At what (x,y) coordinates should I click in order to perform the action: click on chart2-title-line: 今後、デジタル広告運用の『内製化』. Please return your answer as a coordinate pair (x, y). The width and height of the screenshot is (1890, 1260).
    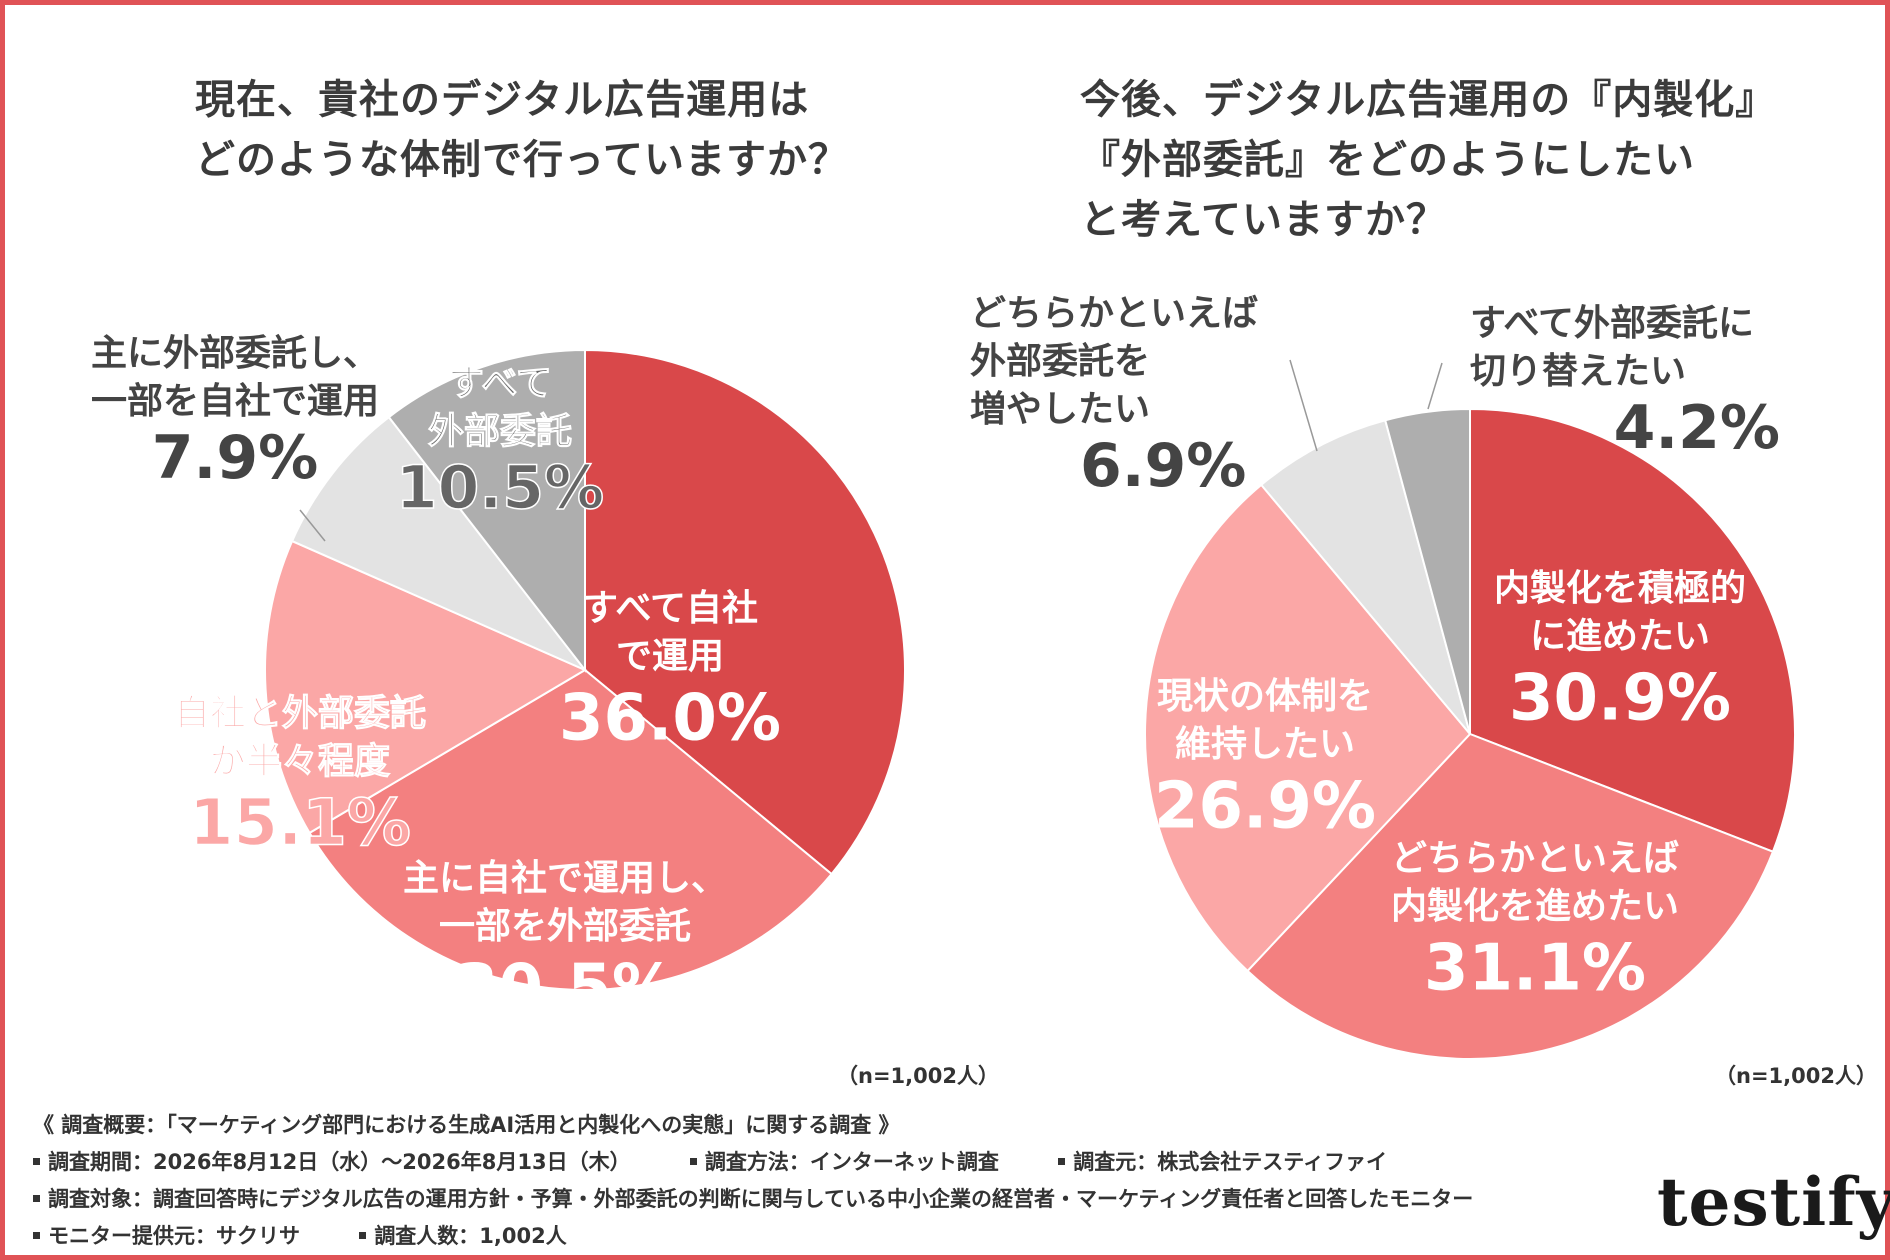
    Looking at the image, I should click on (1428, 100).